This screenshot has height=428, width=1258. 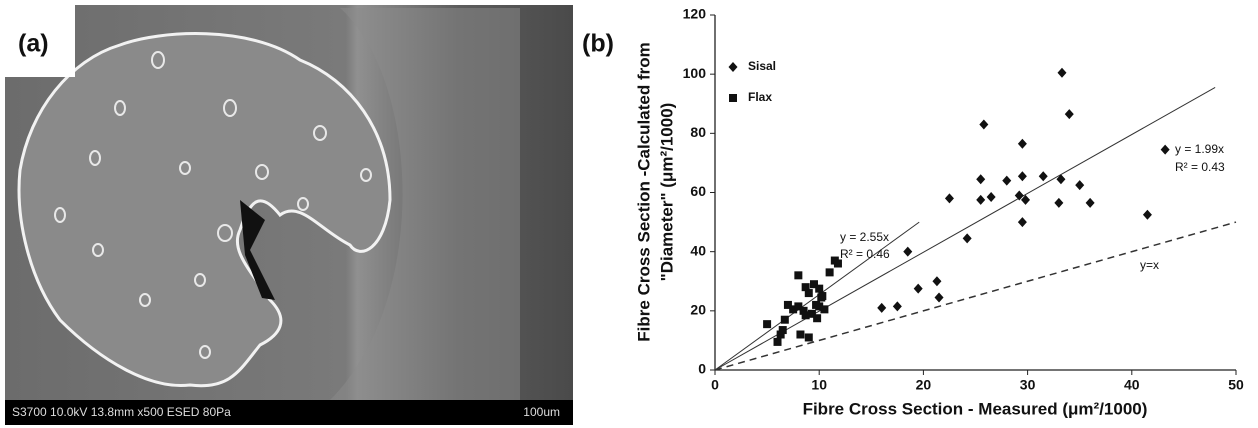 I want to click on y-axis-label: Fibre Cross Section -Calculated from, so click(x=643, y=191).